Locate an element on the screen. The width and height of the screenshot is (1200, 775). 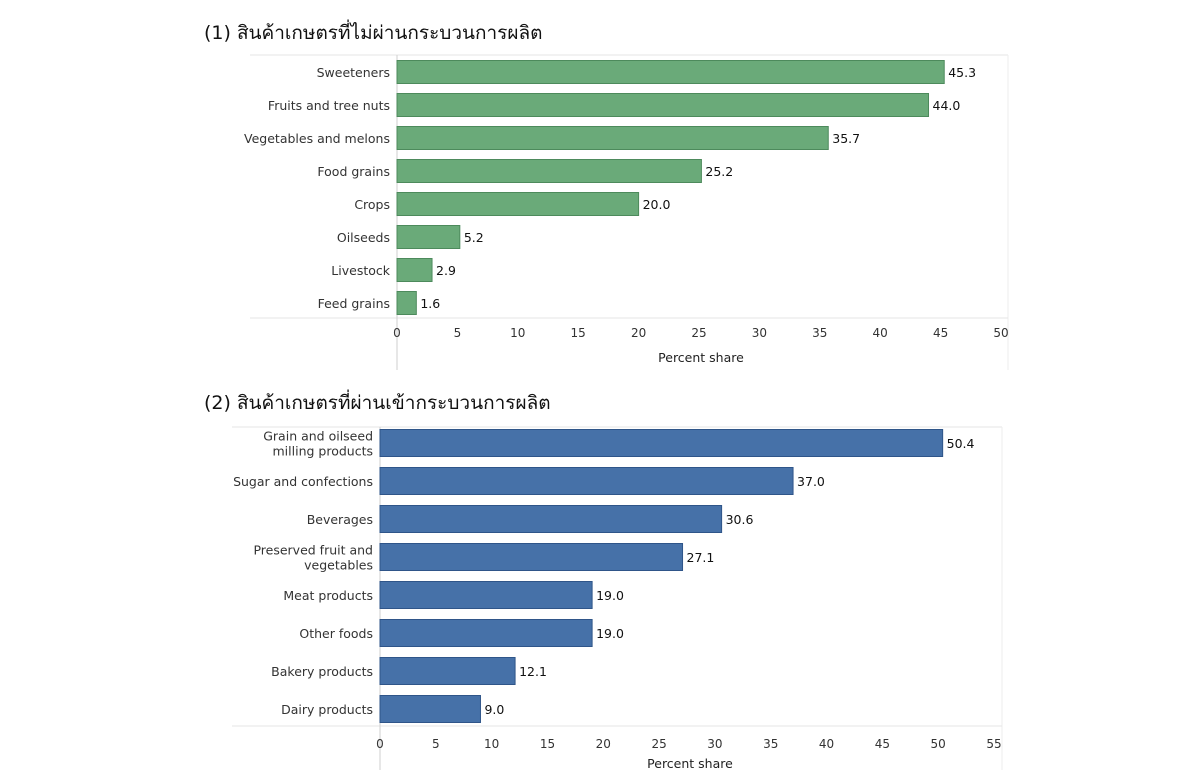
category-label: Grain and oilseed milling products is located at coordinates (318, 444).